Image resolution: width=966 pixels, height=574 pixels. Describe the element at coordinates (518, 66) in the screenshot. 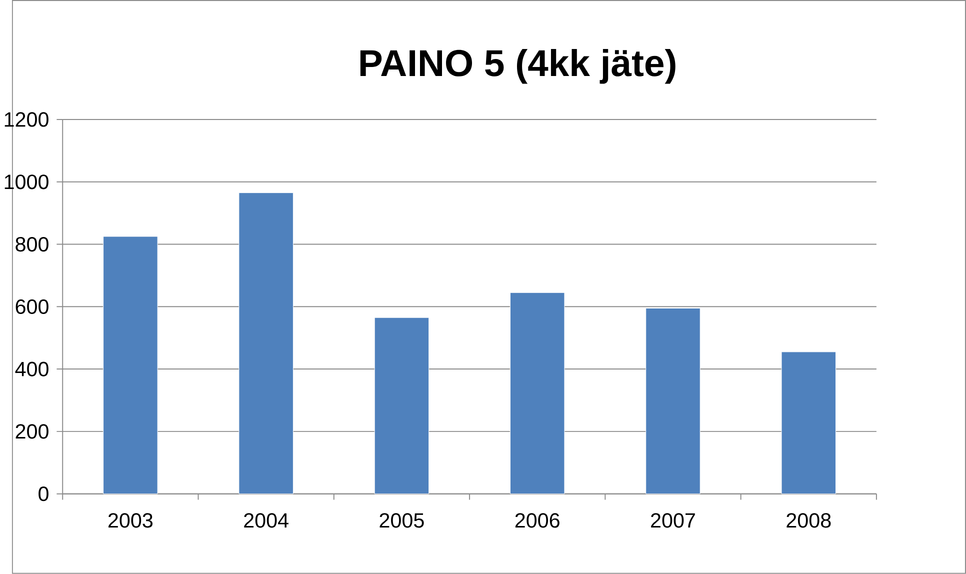

I see `chart-title: PAINO 5 (4kk jäte)` at that location.